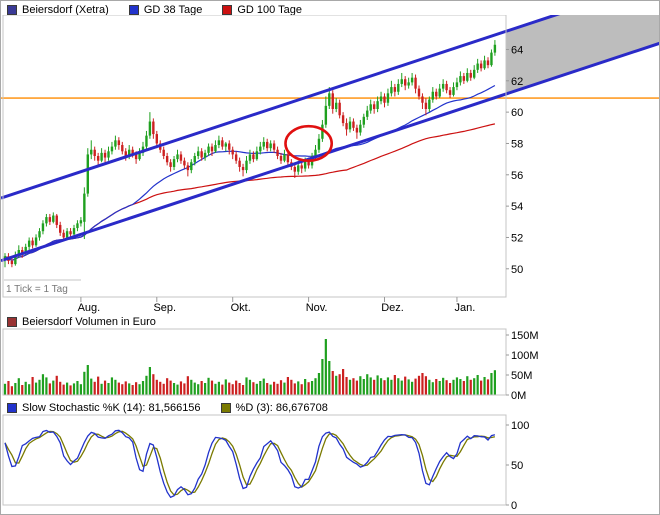 This screenshot has width=660, height=515. I want to click on svg-text: 0, so click(514, 506).